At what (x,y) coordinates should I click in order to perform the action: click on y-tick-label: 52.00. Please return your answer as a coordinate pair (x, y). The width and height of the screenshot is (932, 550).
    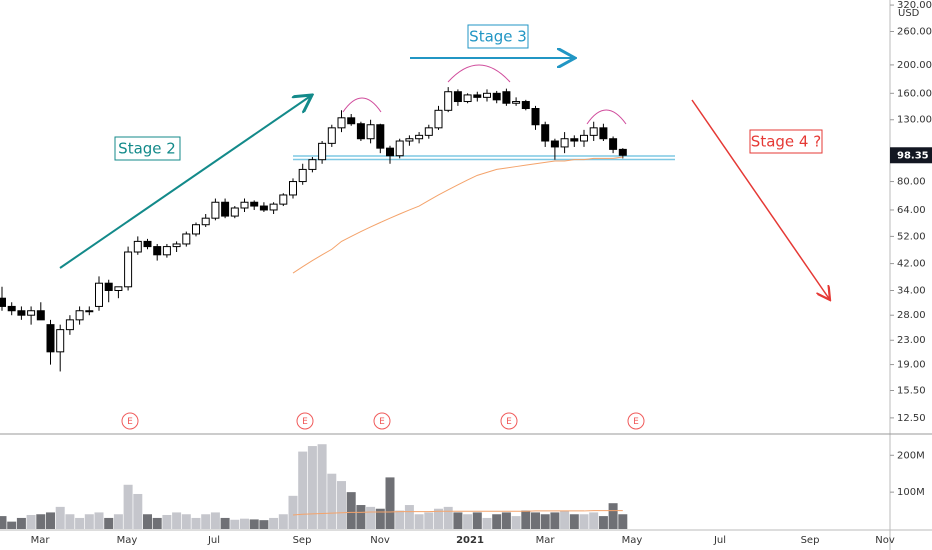
    Looking at the image, I should click on (911, 236).